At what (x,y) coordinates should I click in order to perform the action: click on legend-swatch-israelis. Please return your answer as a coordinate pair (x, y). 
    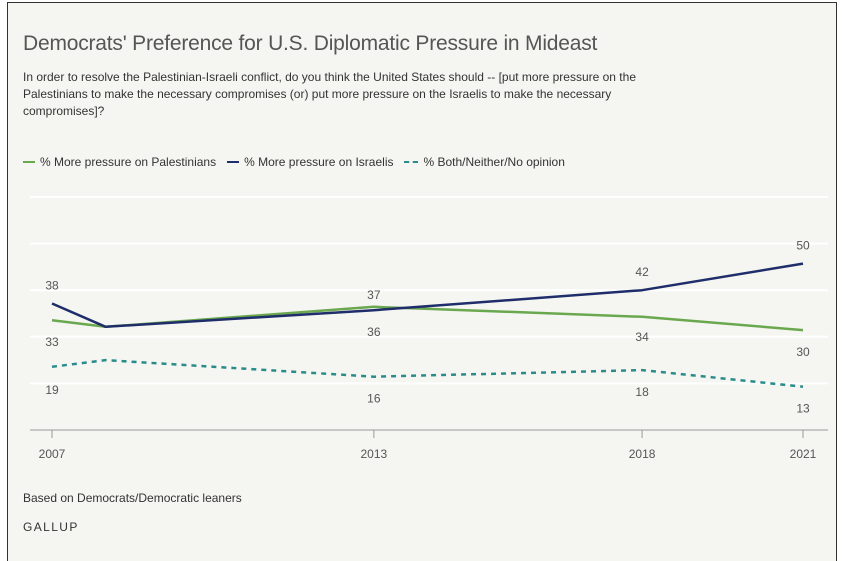
    Looking at the image, I should click on (233, 162).